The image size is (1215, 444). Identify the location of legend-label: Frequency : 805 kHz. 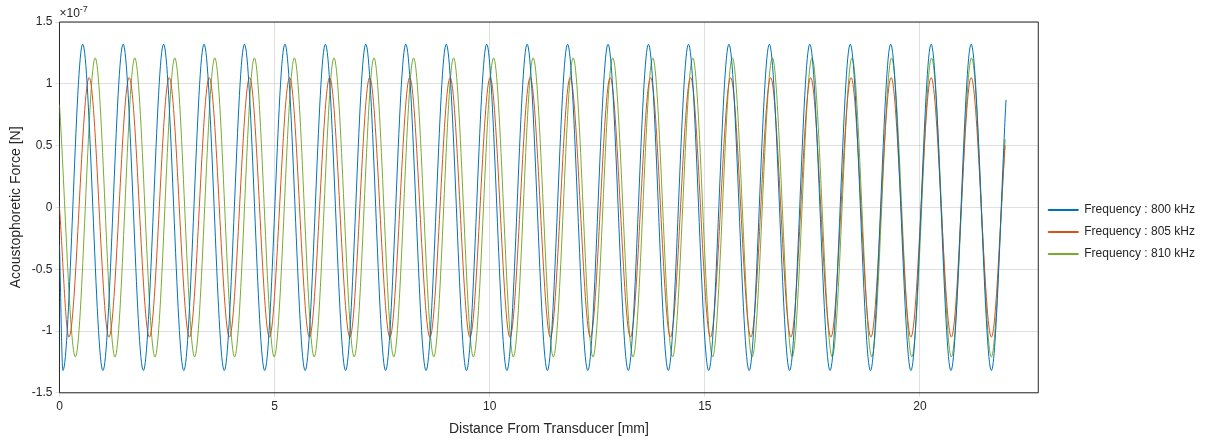
(1139, 231).